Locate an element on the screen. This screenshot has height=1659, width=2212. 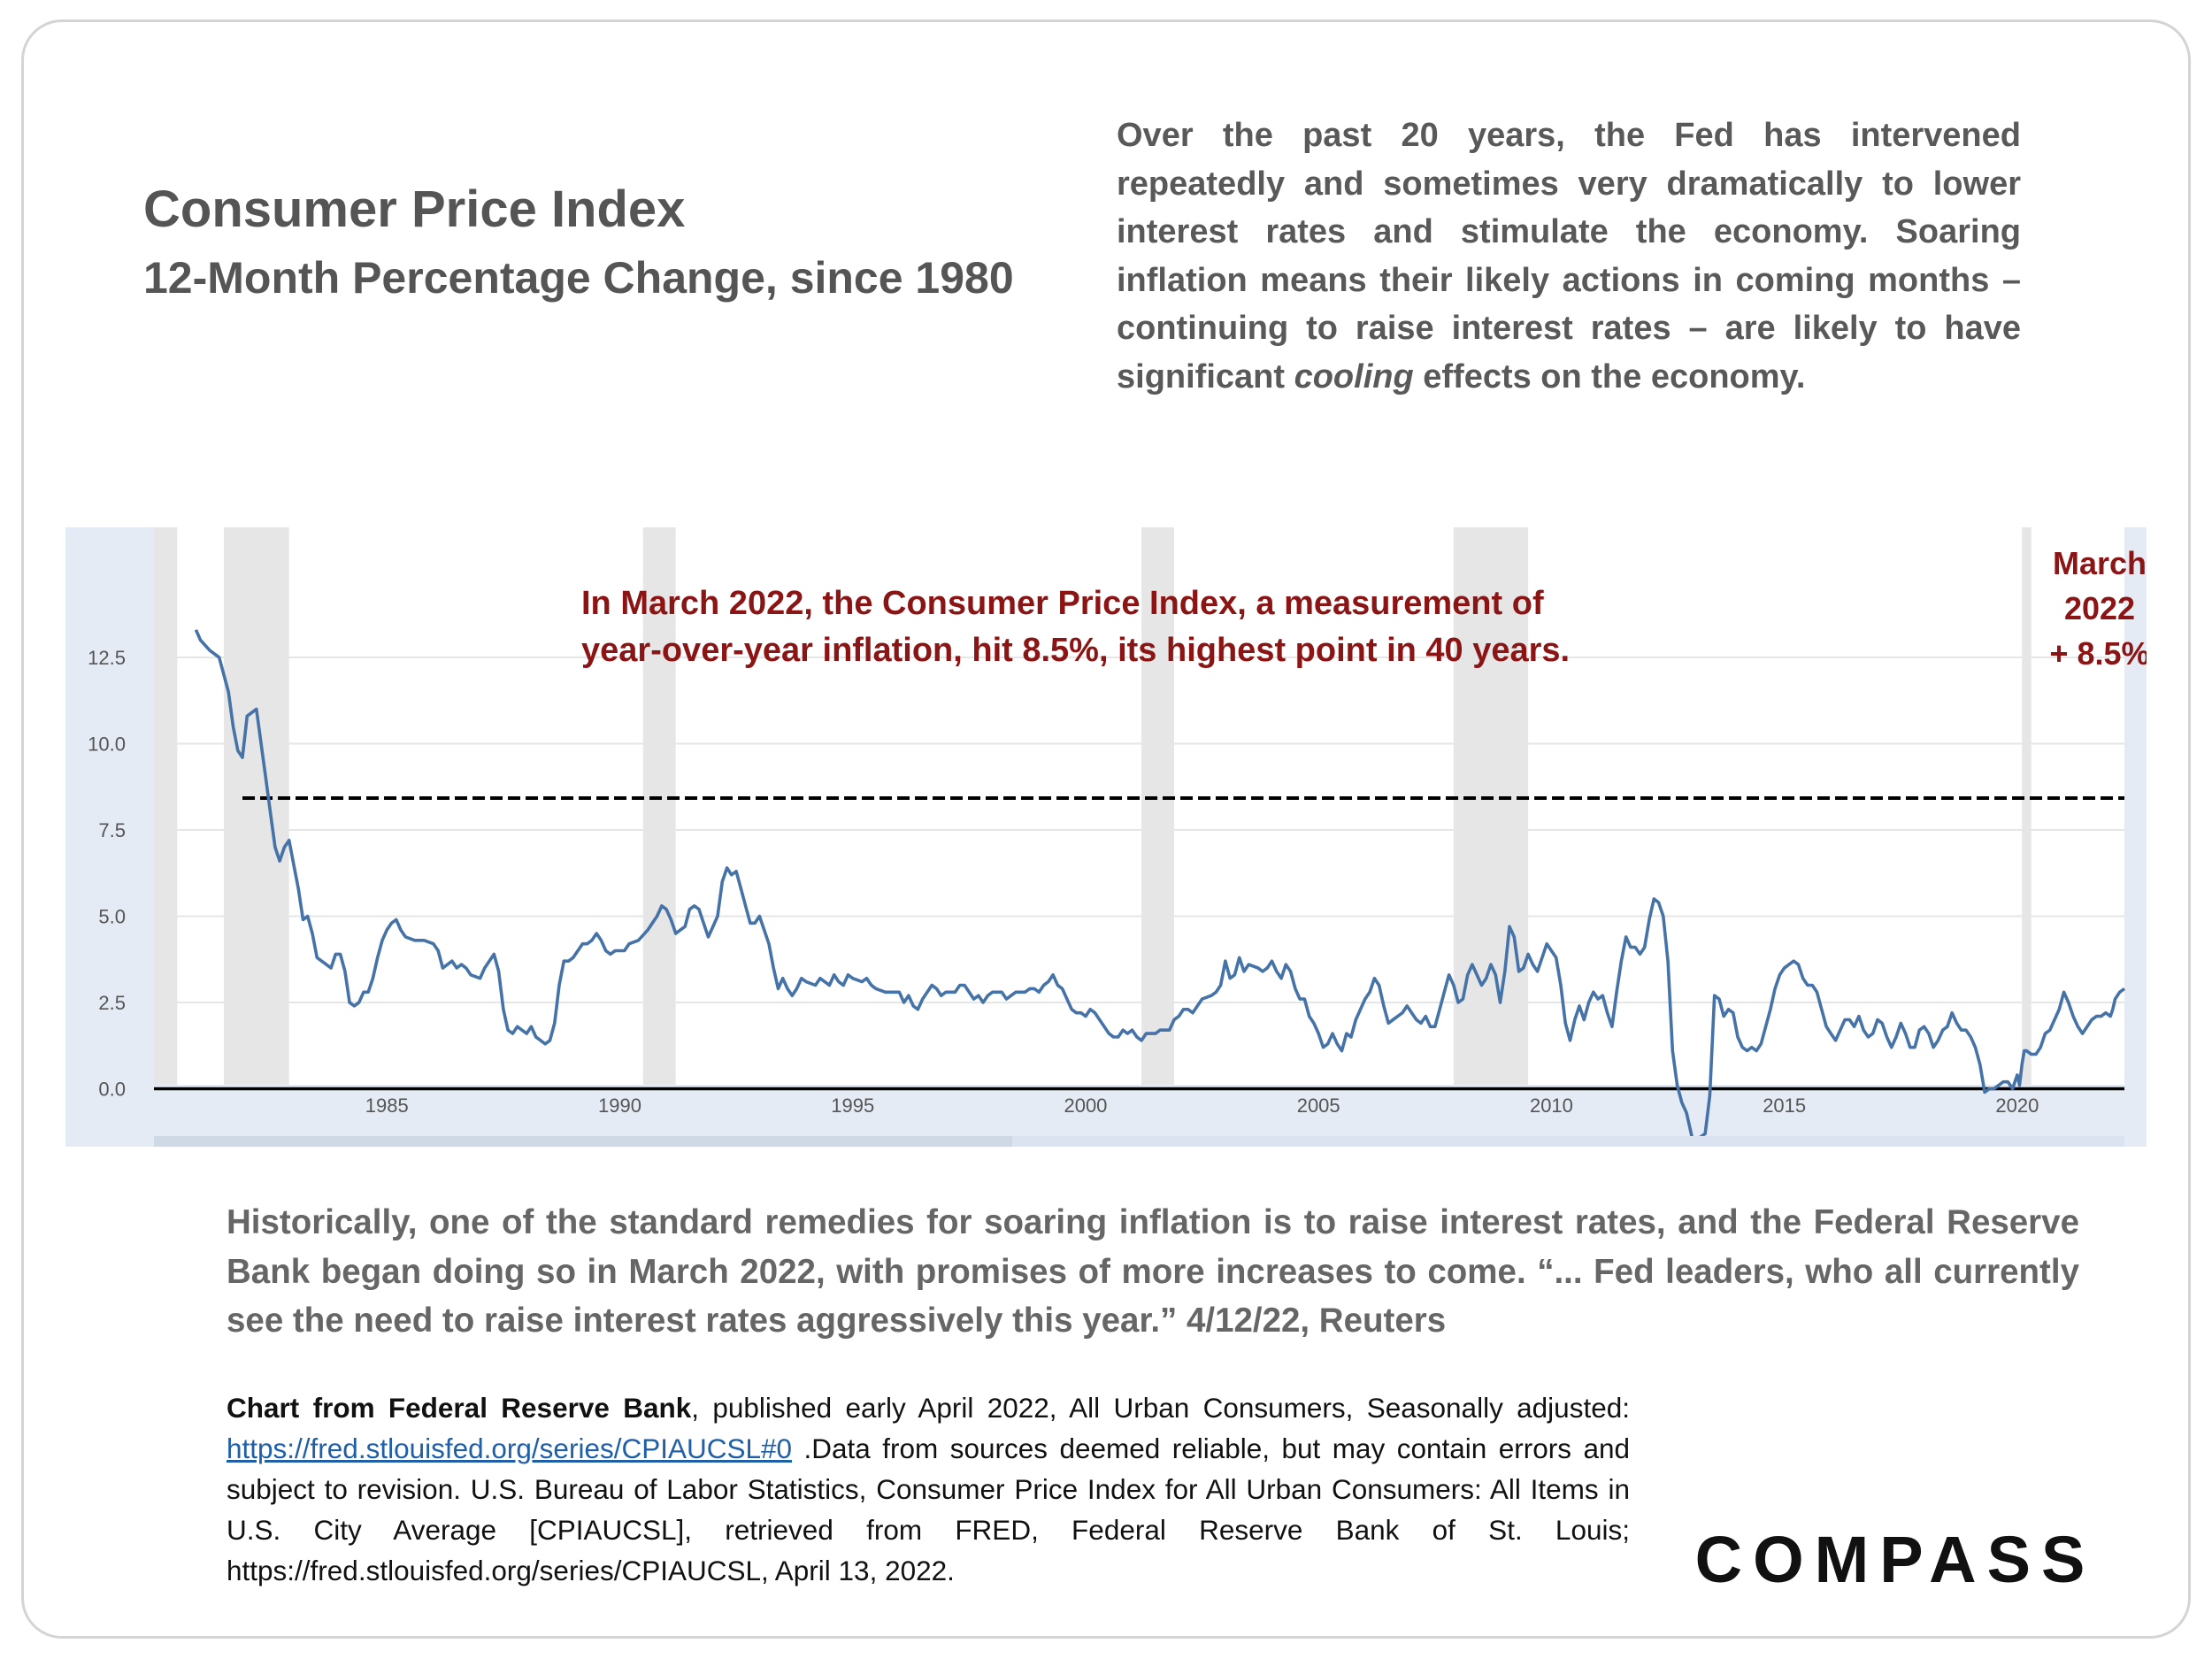
y-tick-label: 12.5 is located at coordinates (107, 658).